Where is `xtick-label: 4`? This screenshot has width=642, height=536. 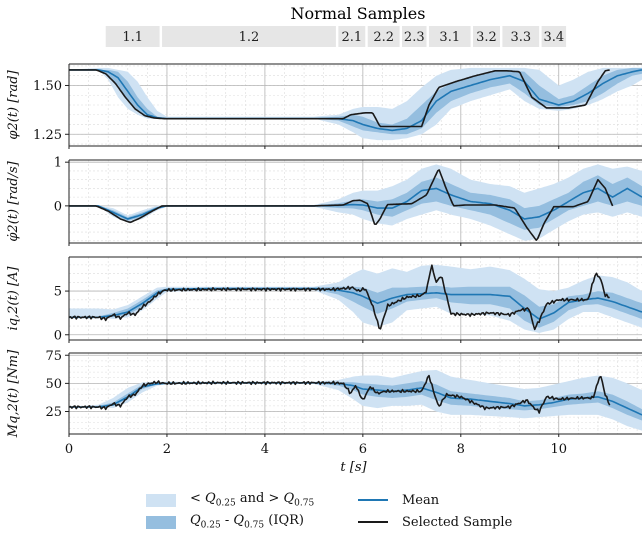 xtick-label: 4 is located at coordinates (265, 449).